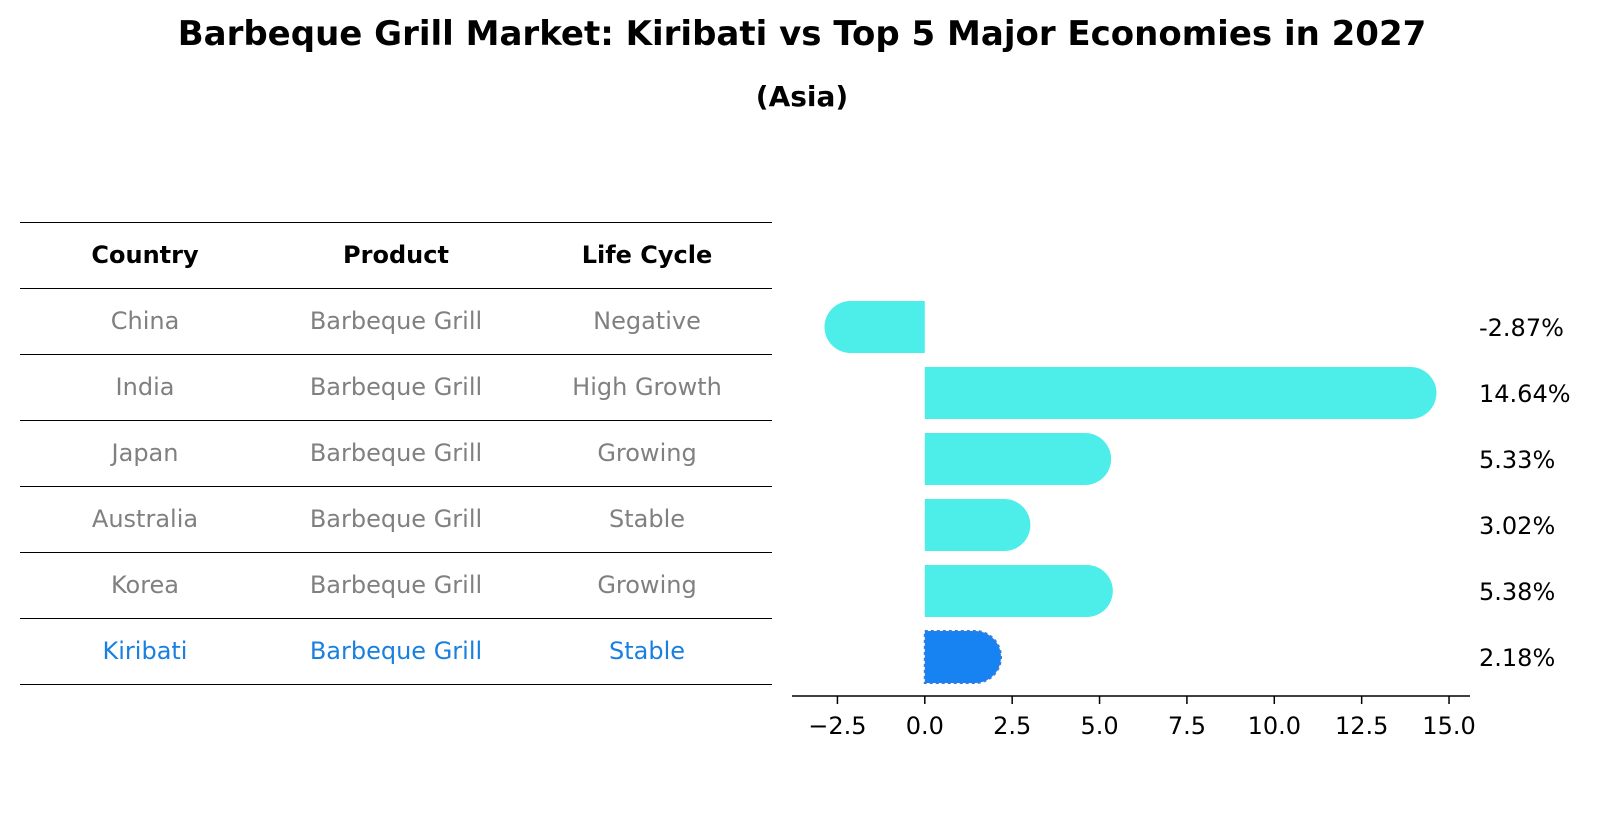 The image size is (1604, 823). What do you see at coordinates (1180, 393) in the screenshot?
I see `bar-india` at bounding box center [1180, 393].